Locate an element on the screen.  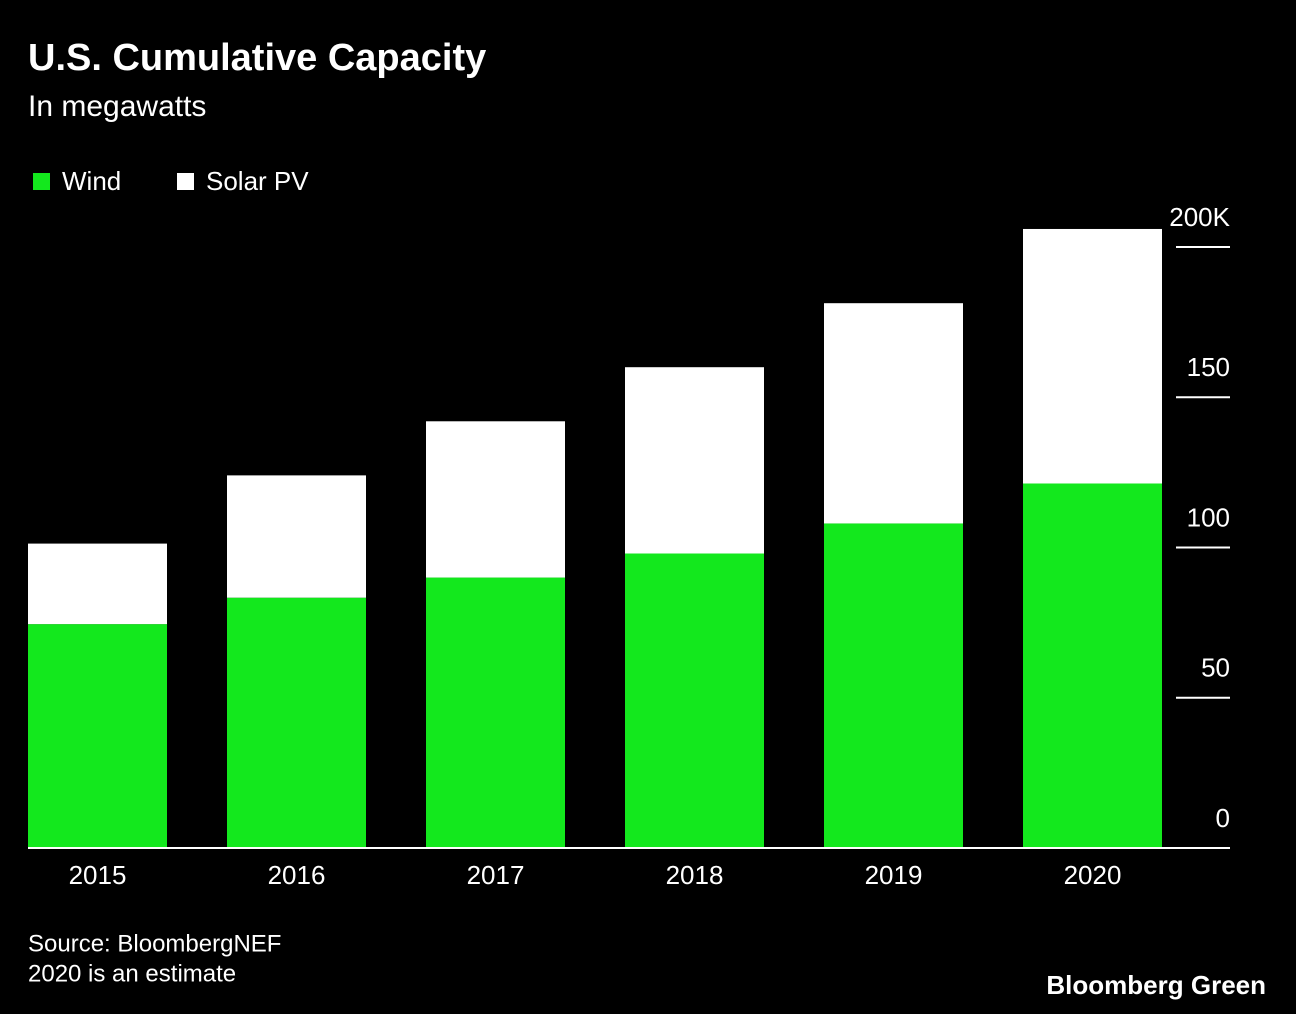
y-tick-label: 100 is located at coordinates (1208, 517).